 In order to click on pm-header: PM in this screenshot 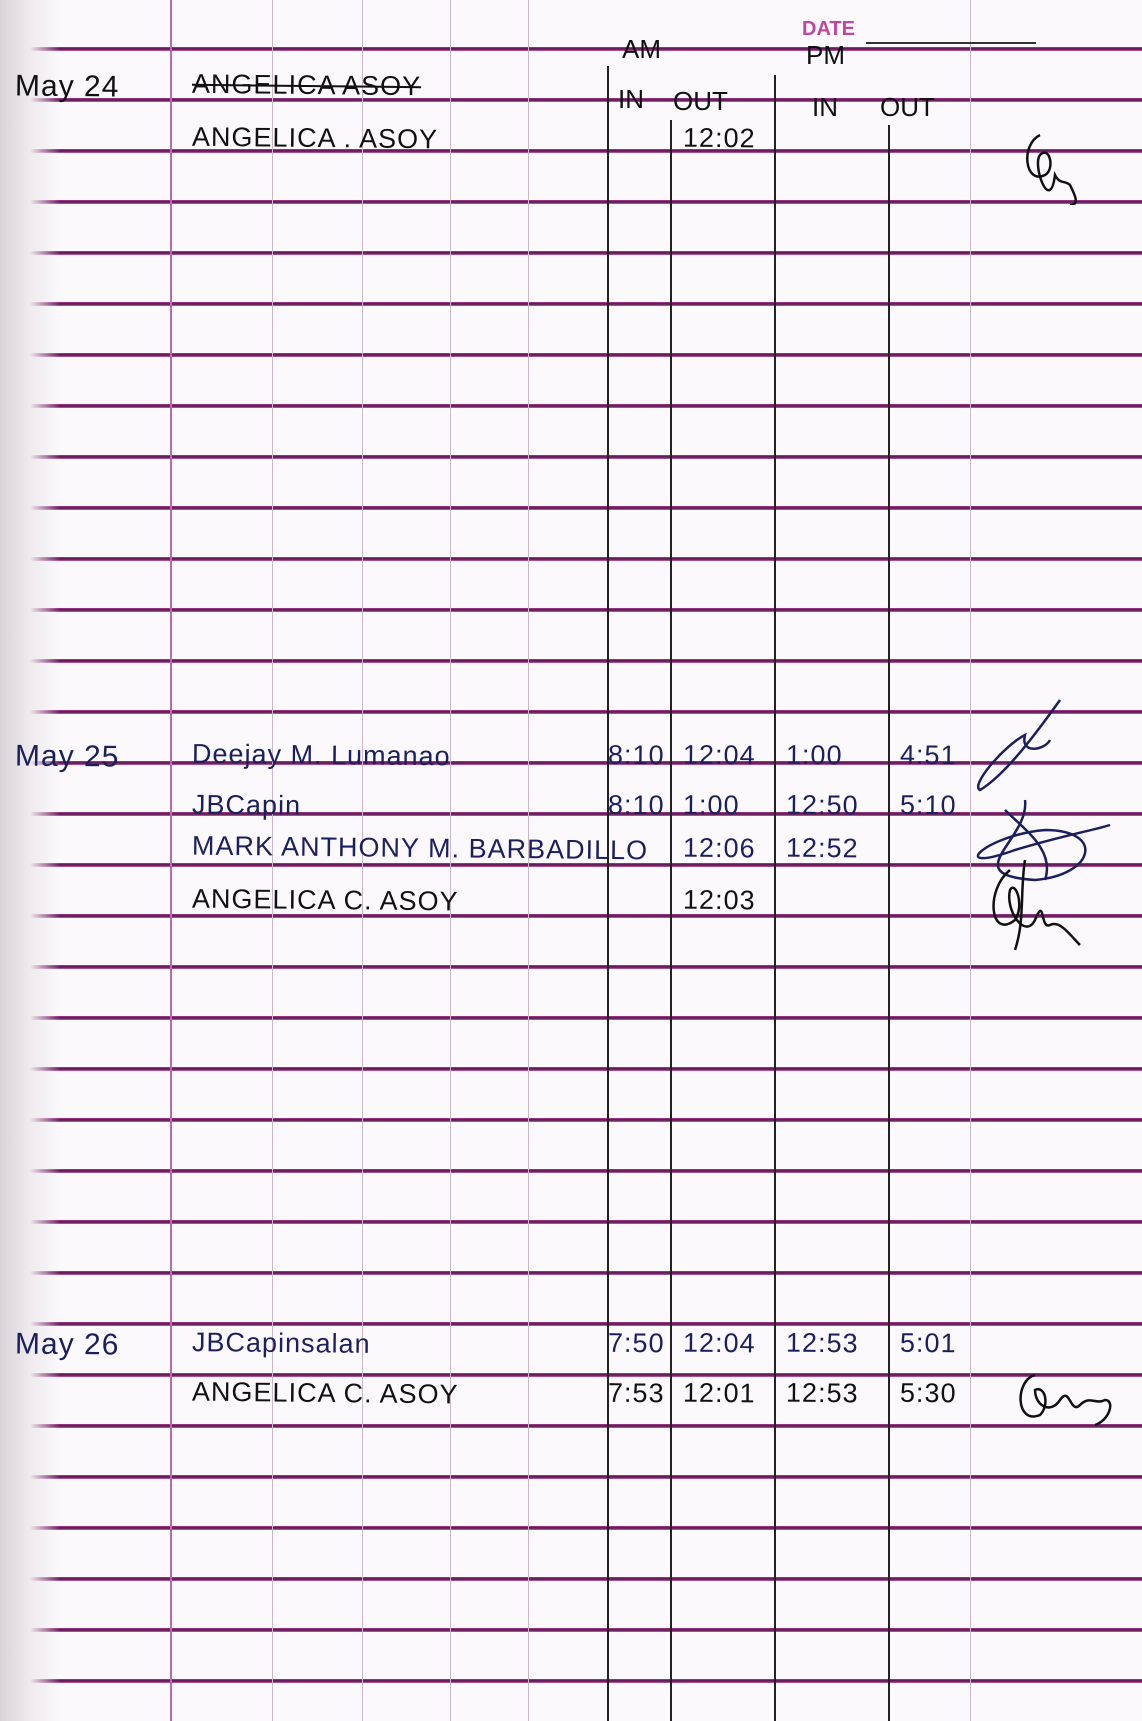, I will do `click(825, 55)`.